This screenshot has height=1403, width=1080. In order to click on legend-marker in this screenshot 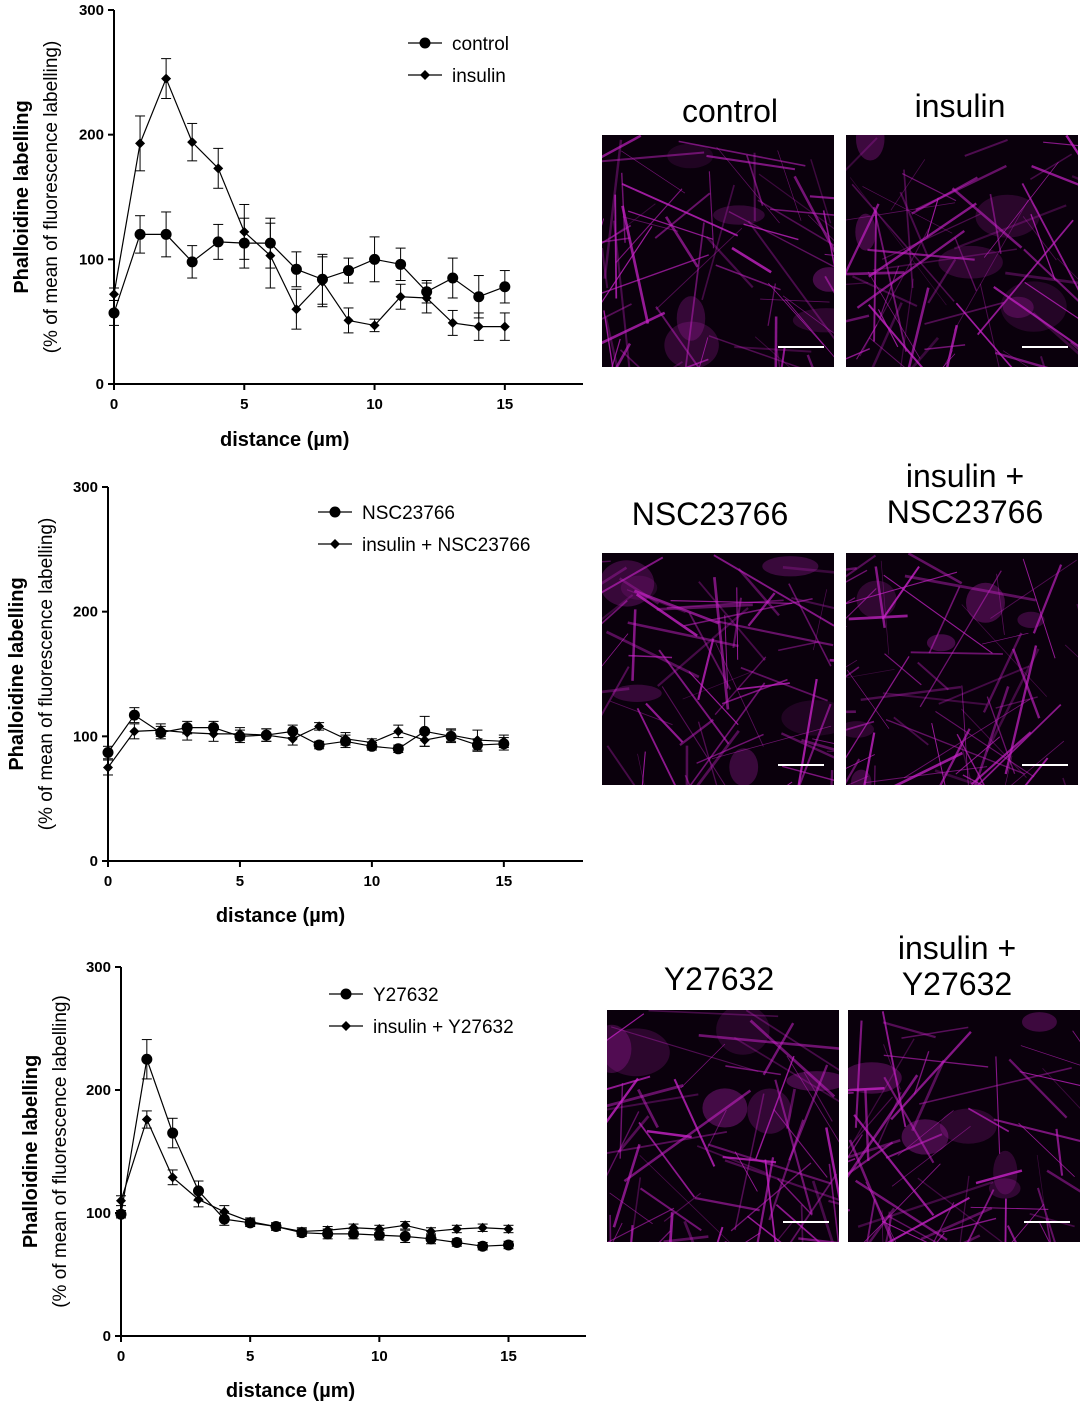, I will do `click(335, 544)`.